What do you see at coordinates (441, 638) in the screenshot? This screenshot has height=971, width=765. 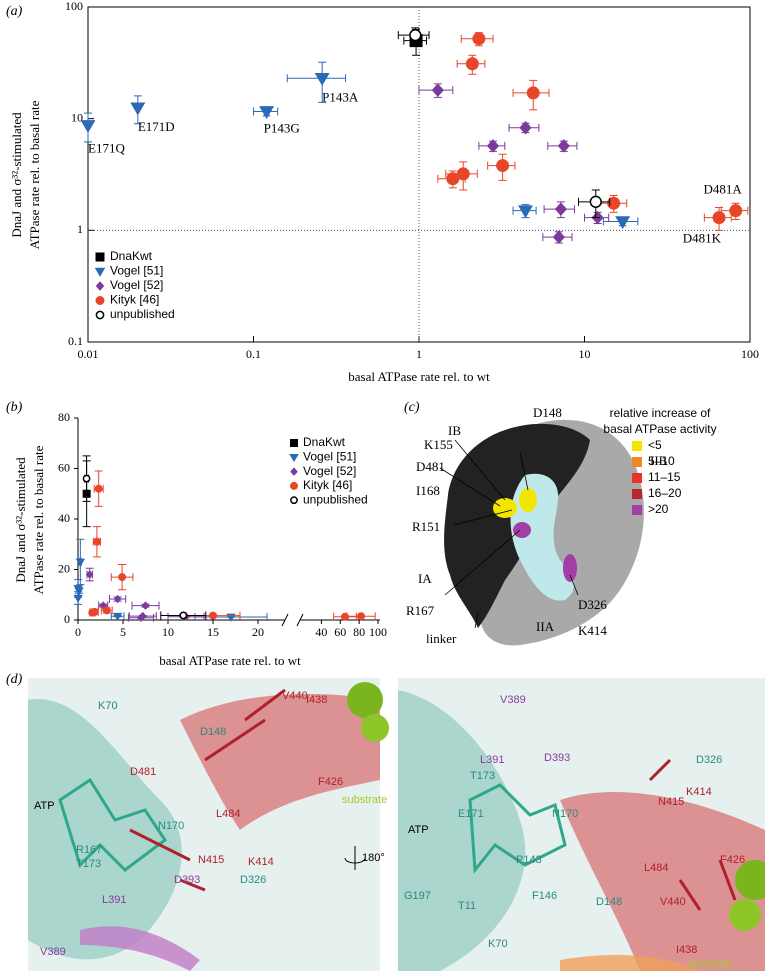 I see `region-label: linker` at bounding box center [441, 638].